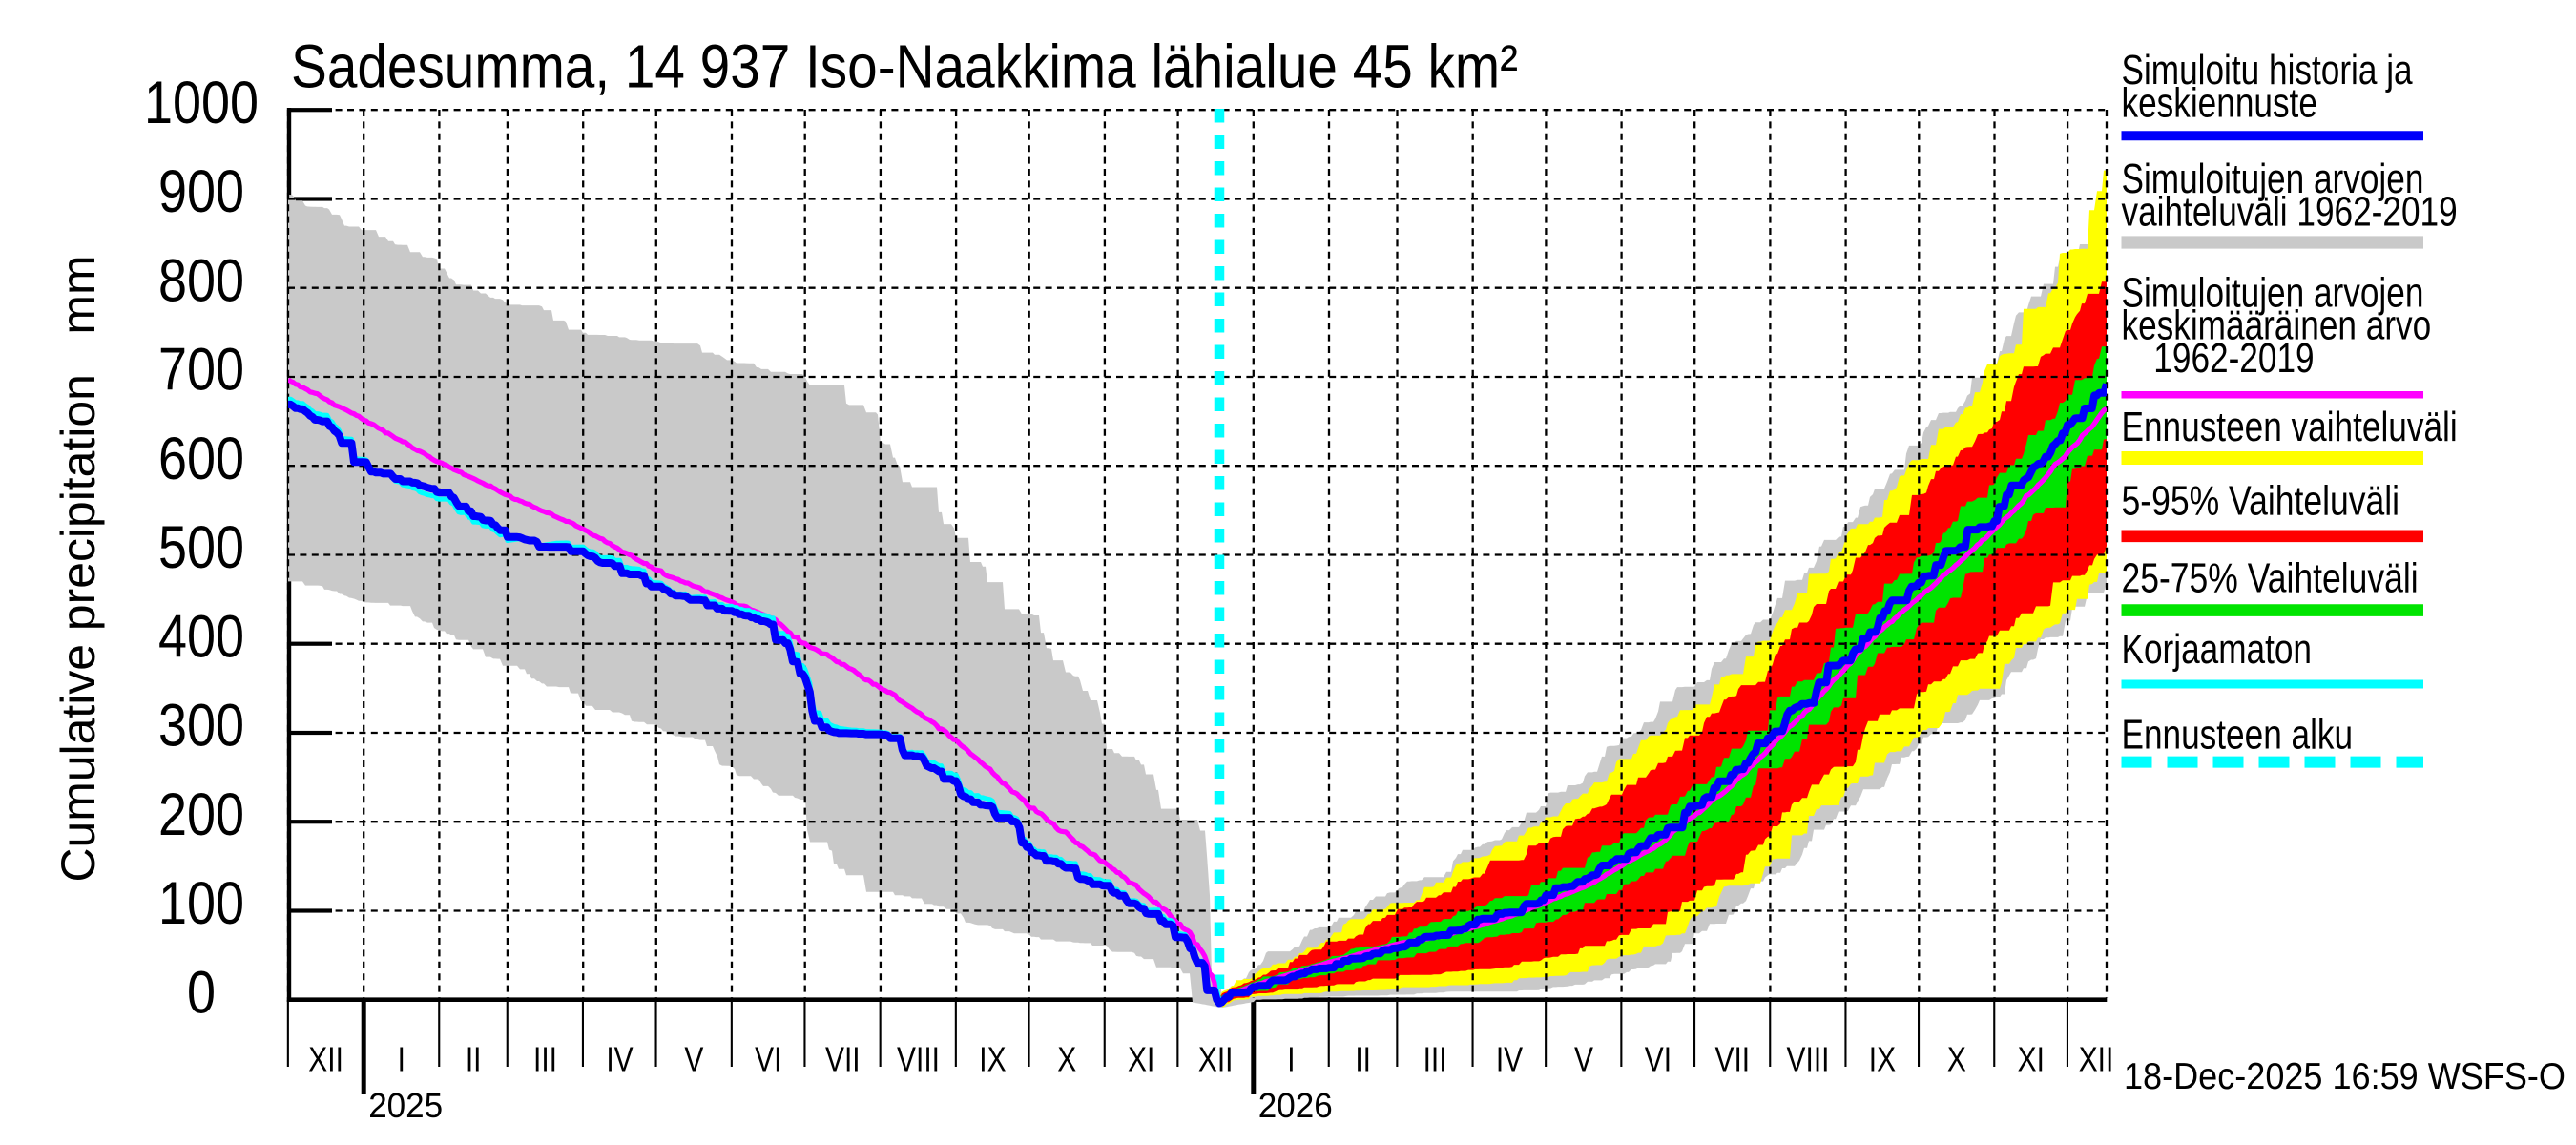 The image size is (2576, 1145). I want to click on svg-text: 5-95% Vaihteluväli, so click(2261, 501).